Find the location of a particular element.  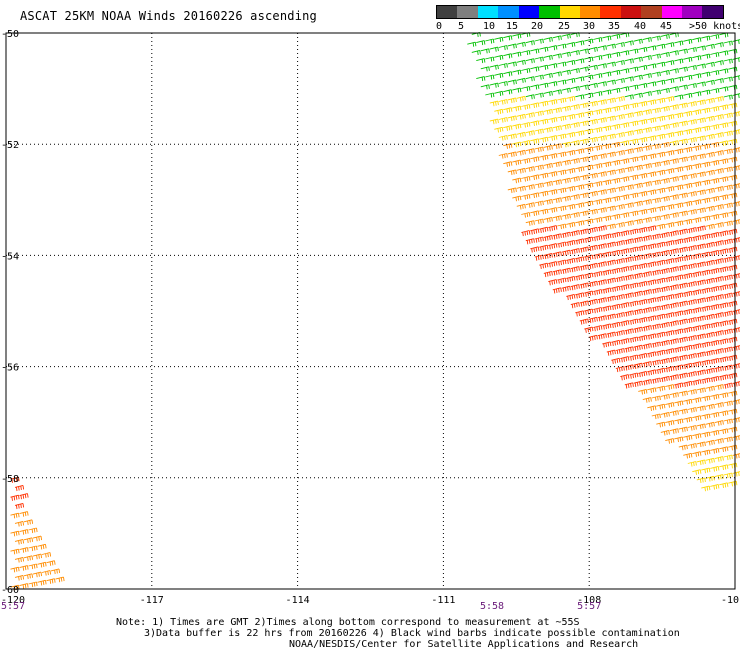

colorbar-label: 0 is located at coordinates (439, 26).